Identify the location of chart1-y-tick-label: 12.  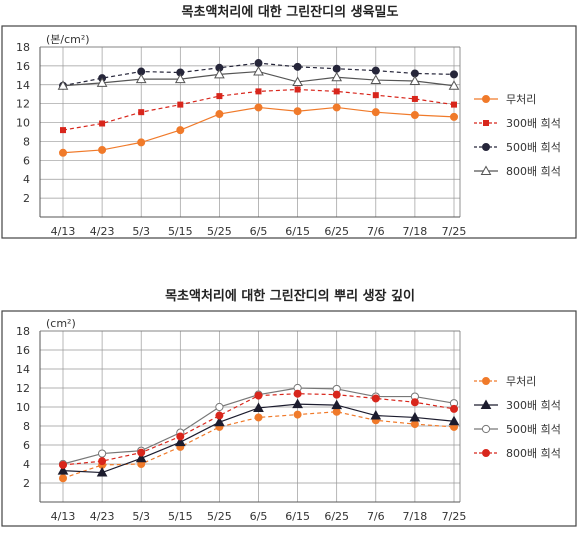
(23, 104).